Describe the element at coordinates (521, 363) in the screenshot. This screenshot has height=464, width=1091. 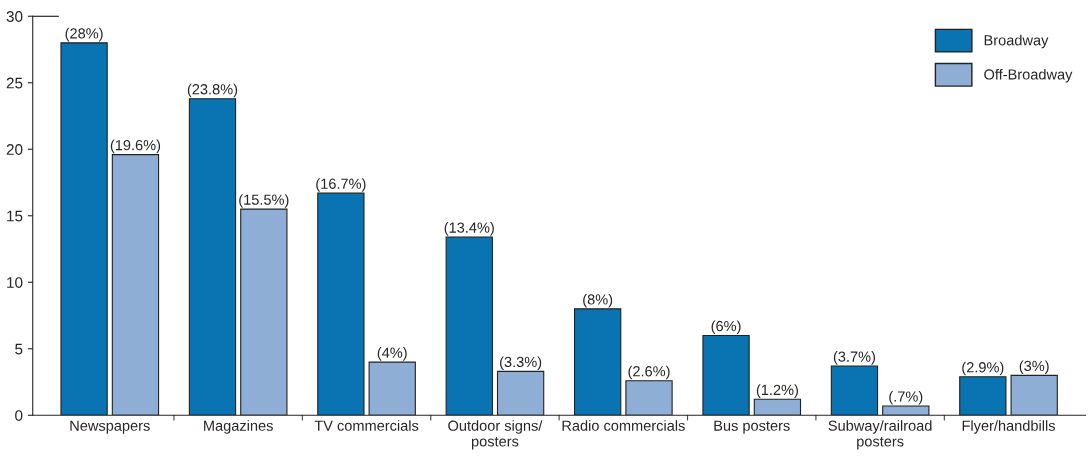
I see `data-label: (3.3%)` at that location.